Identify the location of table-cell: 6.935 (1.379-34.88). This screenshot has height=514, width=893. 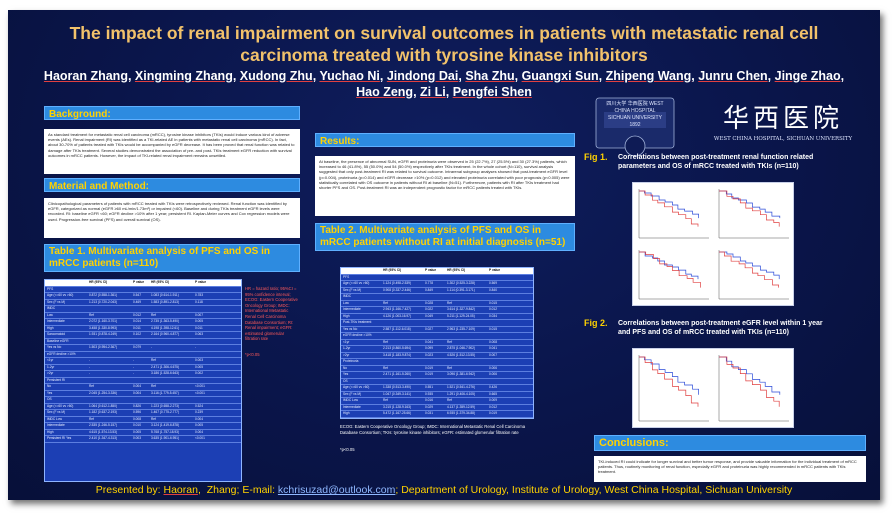
(461, 413).